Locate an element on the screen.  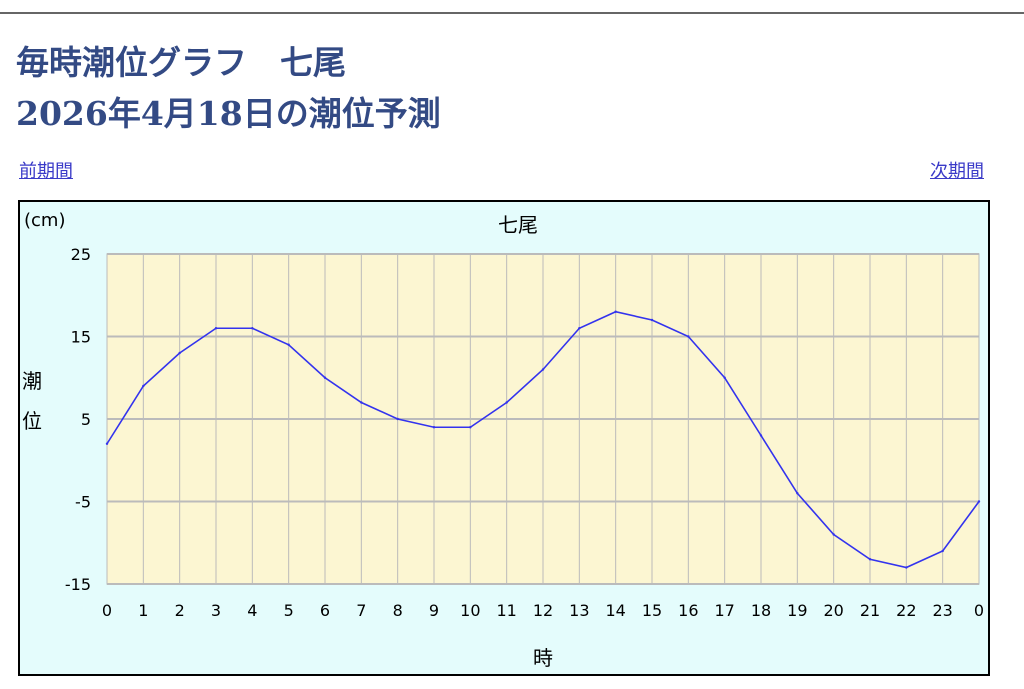
x-tick-label: 12 is located at coordinates (543, 610).